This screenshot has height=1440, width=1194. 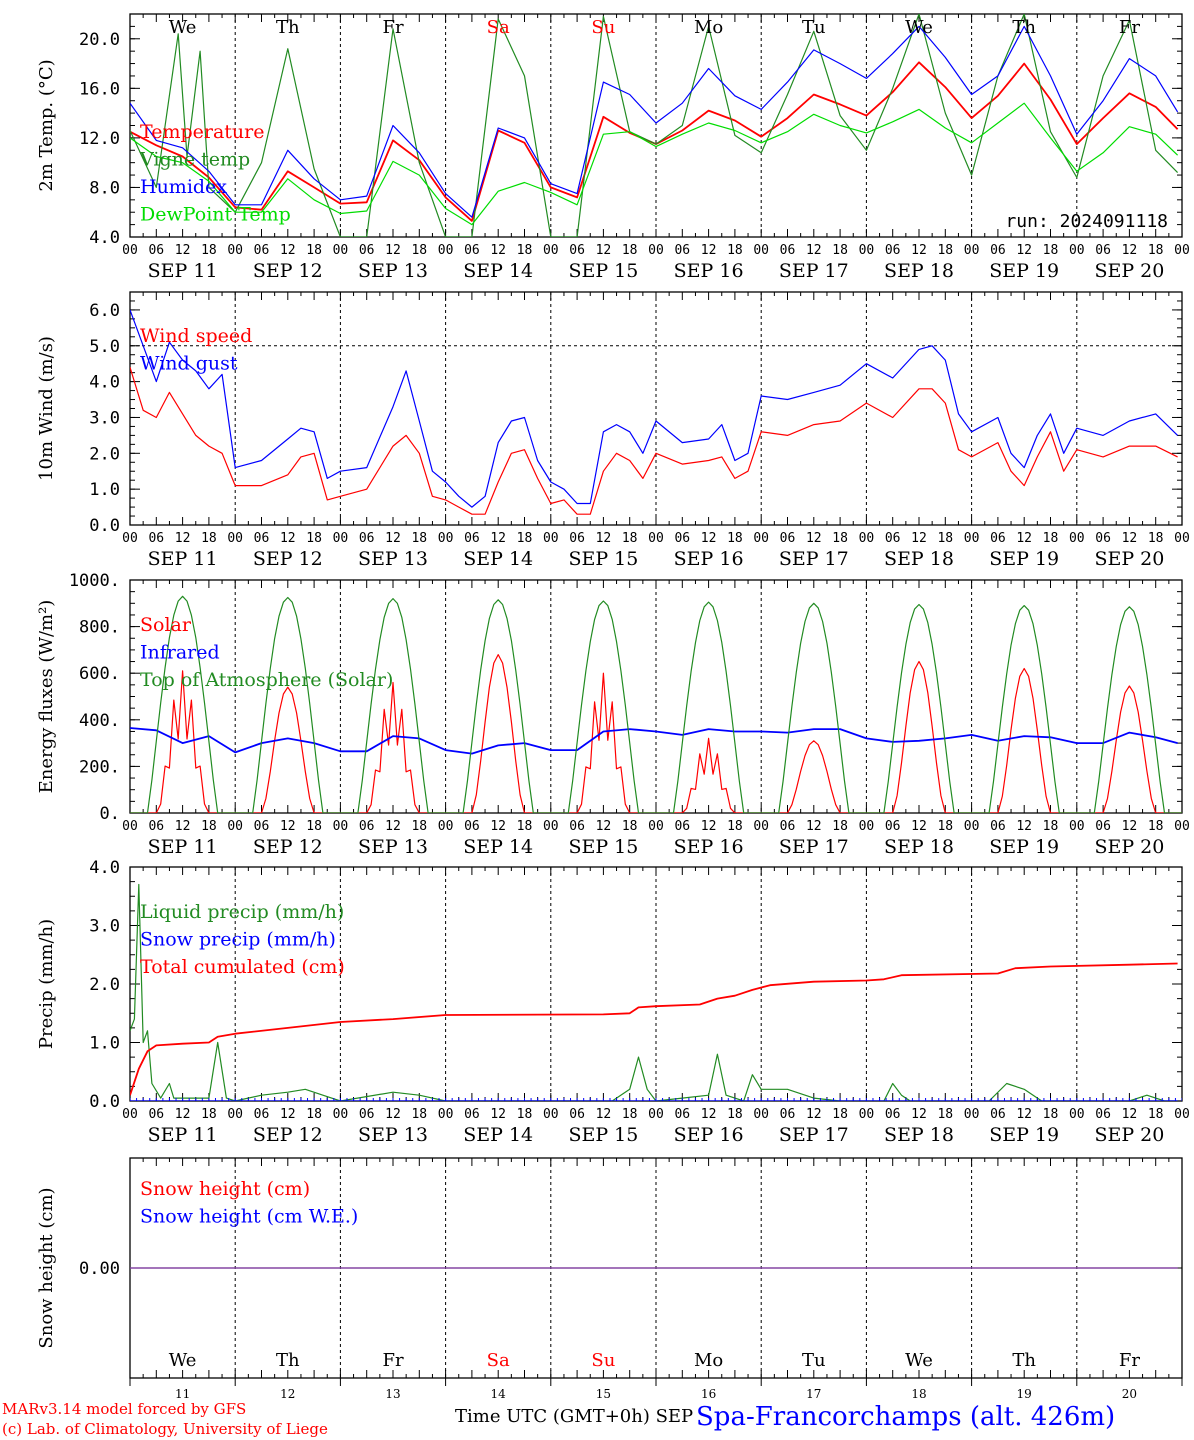 What do you see at coordinates (1024, 27) in the screenshot?
I see `weekday-label: Th` at bounding box center [1024, 27].